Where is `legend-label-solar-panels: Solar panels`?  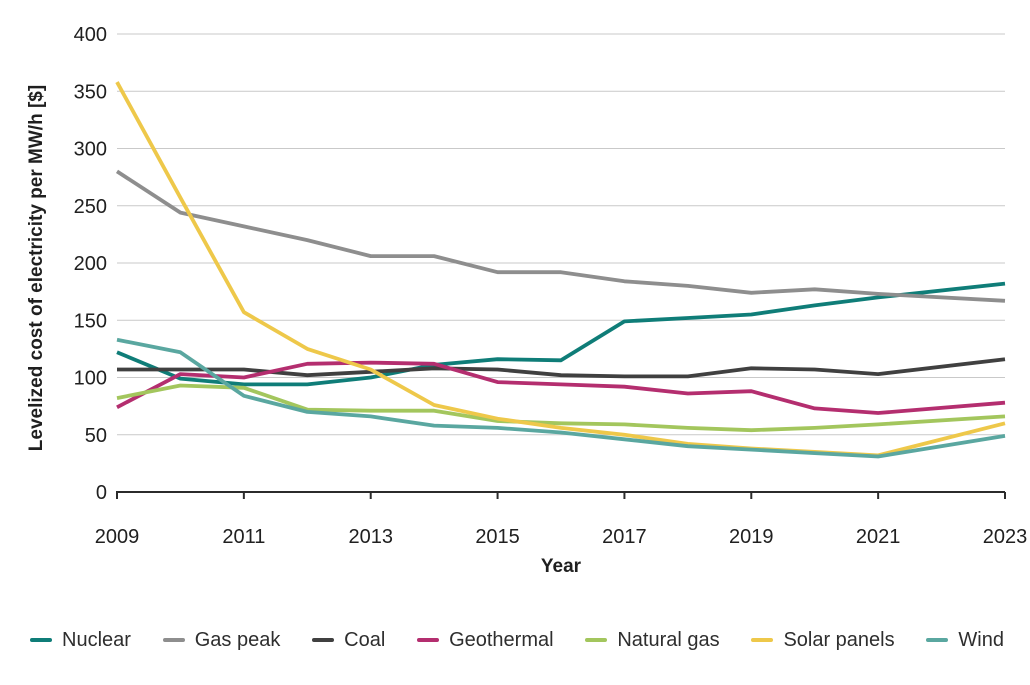 legend-label-solar-panels: Solar panels is located at coordinates (839, 639).